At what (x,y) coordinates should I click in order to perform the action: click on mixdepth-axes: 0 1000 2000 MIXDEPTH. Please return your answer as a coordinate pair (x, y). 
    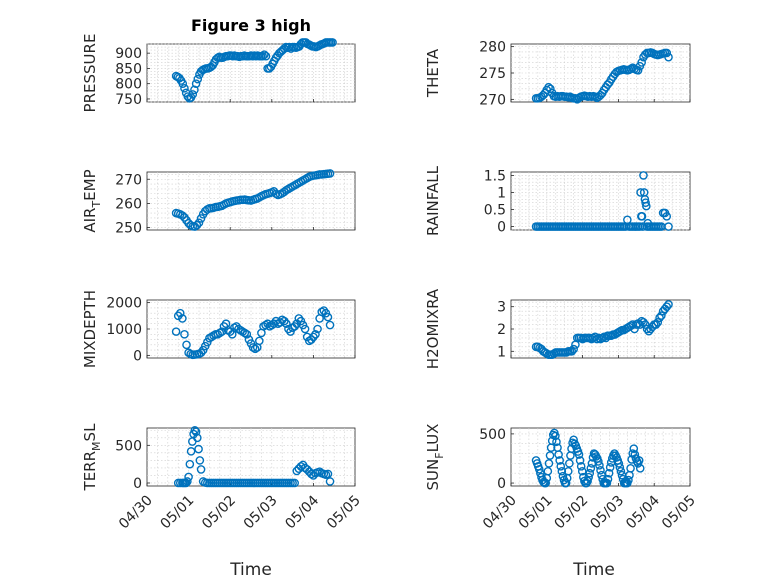
    Looking at the image, I should click on (218, 329).